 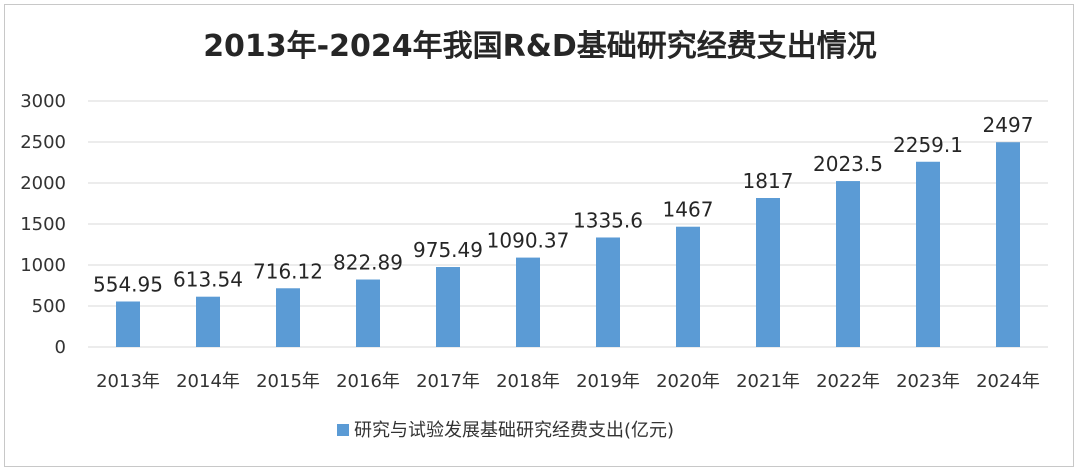 What do you see at coordinates (528, 381) in the screenshot?
I see `x-tick-label: 2018年` at bounding box center [528, 381].